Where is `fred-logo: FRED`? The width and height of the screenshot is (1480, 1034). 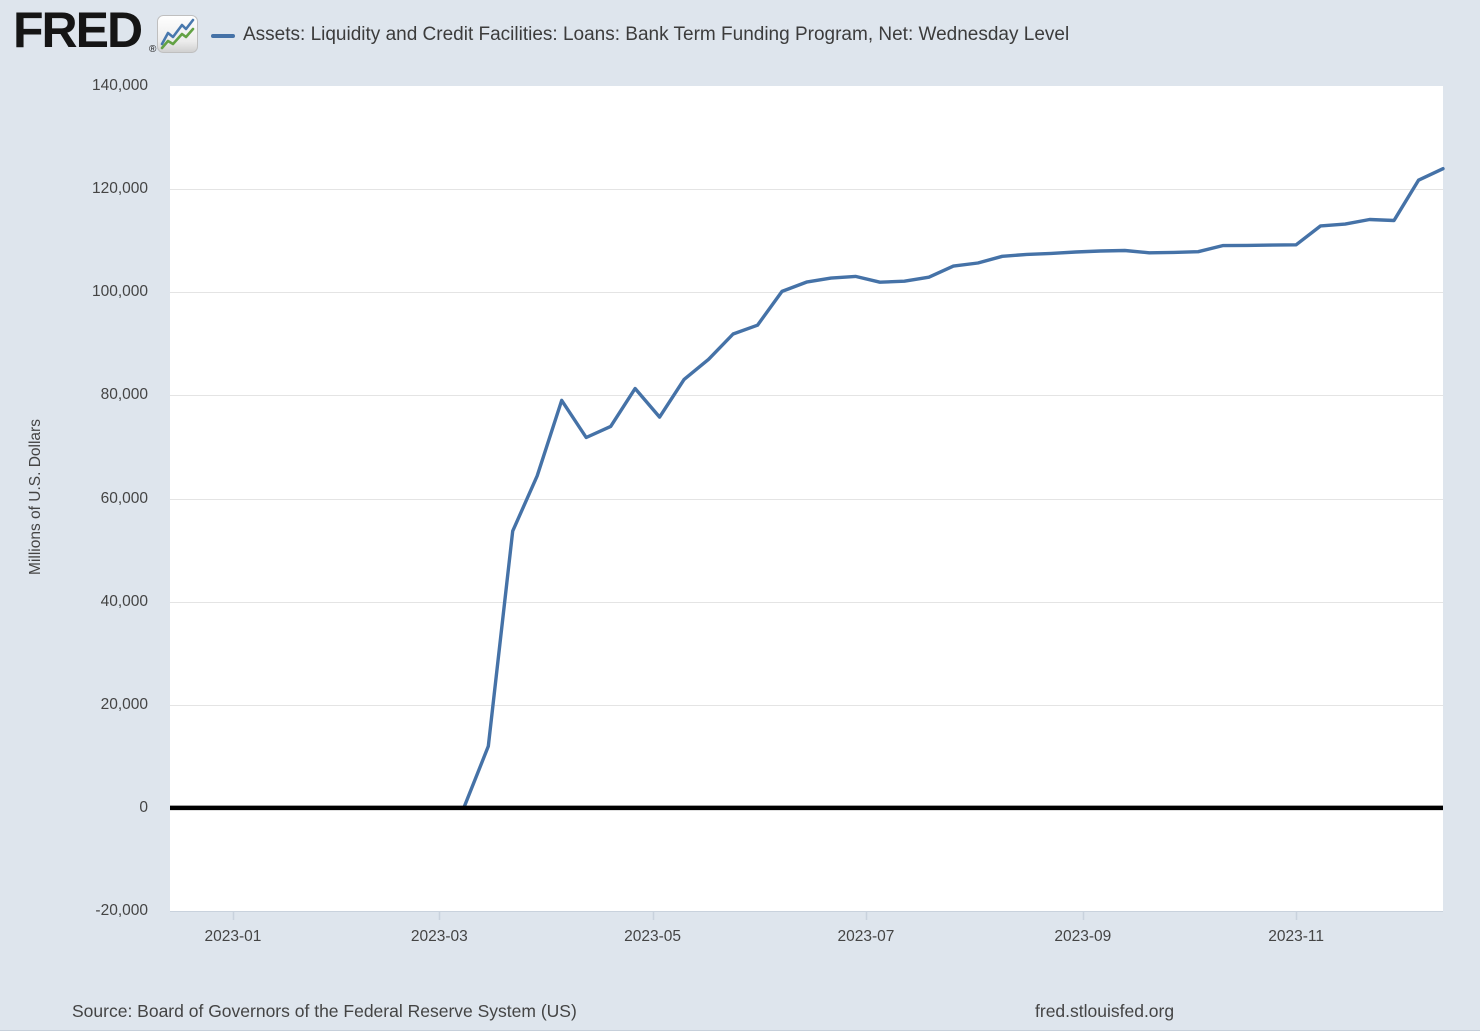 fred-logo: FRED is located at coordinates (78, 30).